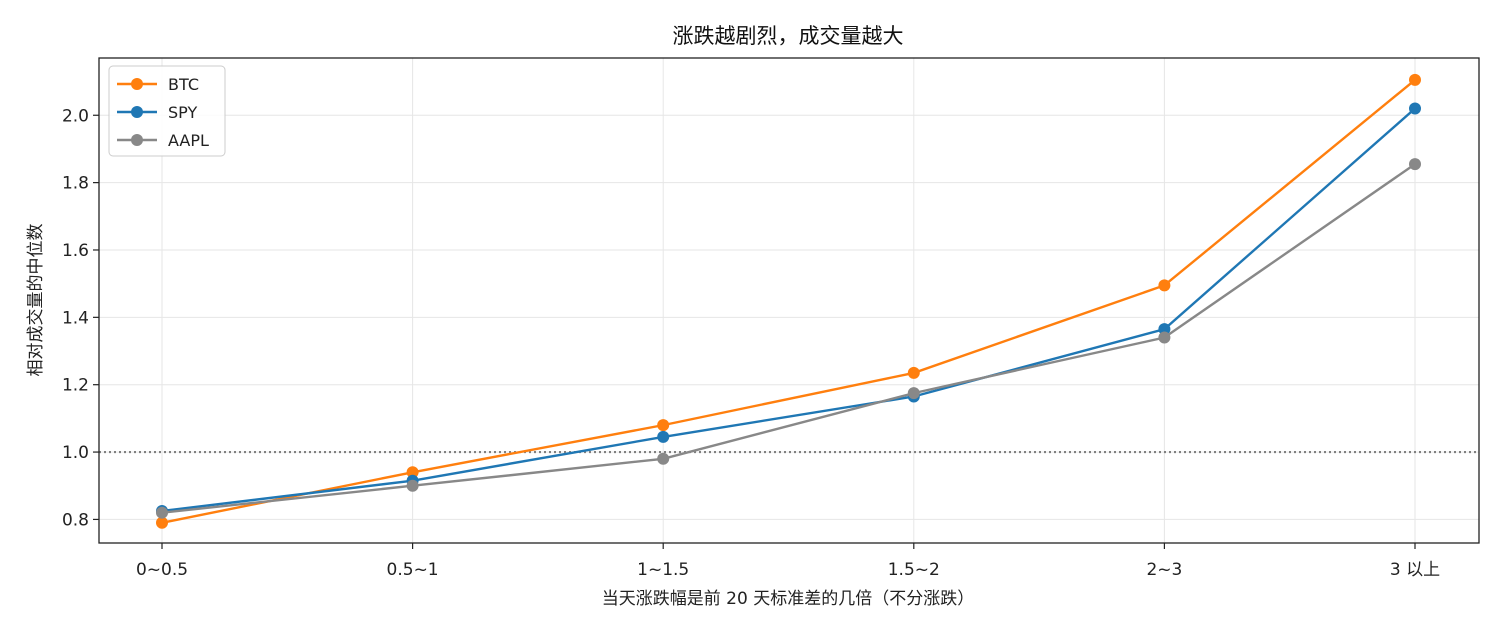  I want to click on legend-item: AAPL, so click(163, 140).